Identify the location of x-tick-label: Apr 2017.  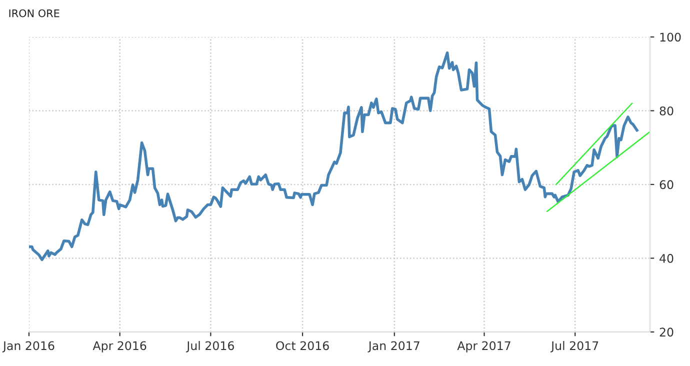
(483, 346).